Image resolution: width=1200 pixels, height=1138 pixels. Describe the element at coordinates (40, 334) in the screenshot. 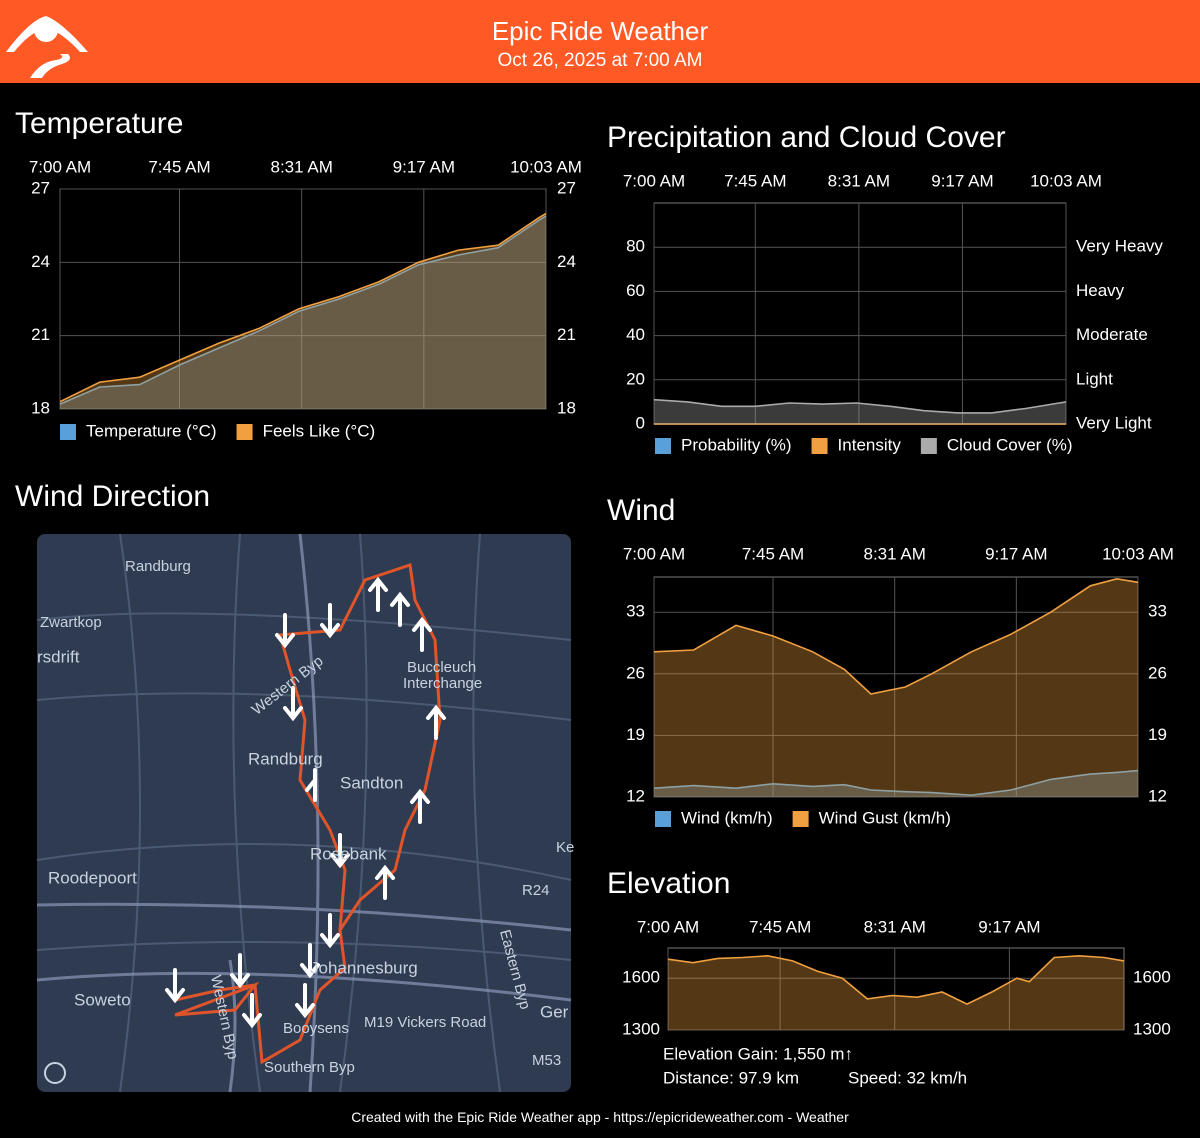

I see `y-tick-label: 21` at that location.